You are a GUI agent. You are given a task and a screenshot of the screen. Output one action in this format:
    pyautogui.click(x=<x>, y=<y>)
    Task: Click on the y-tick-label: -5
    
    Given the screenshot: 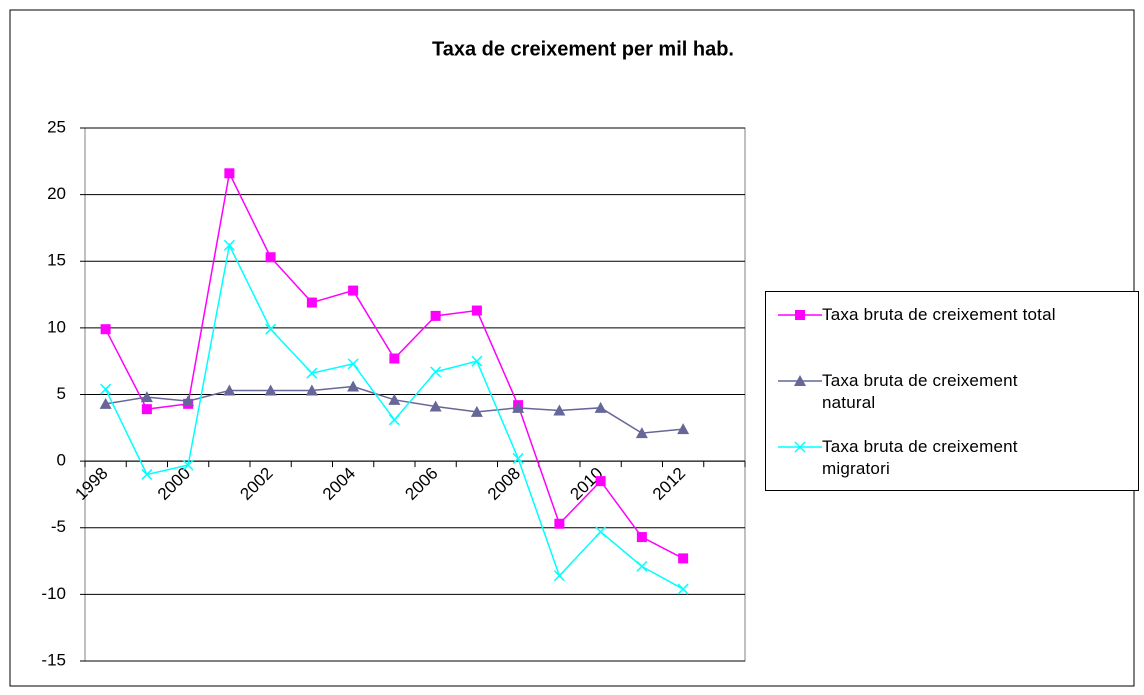 What is the action you would take?
    pyautogui.click(x=58, y=526)
    